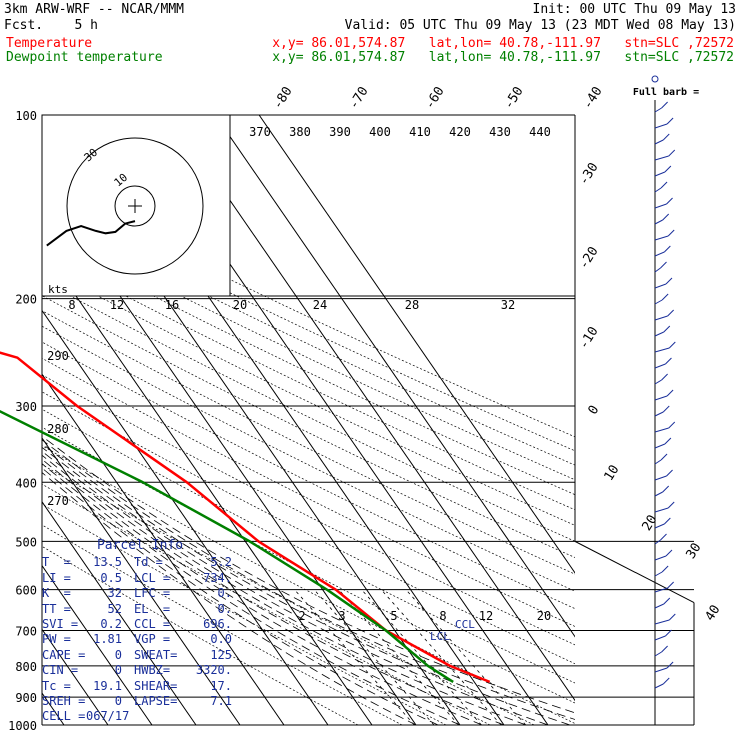 This screenshot has width=740, height=740. What do you see at coordinates (434, 98) in the screenshot?
I see `isotherm-label: -60` at bounding box center [434, 98].